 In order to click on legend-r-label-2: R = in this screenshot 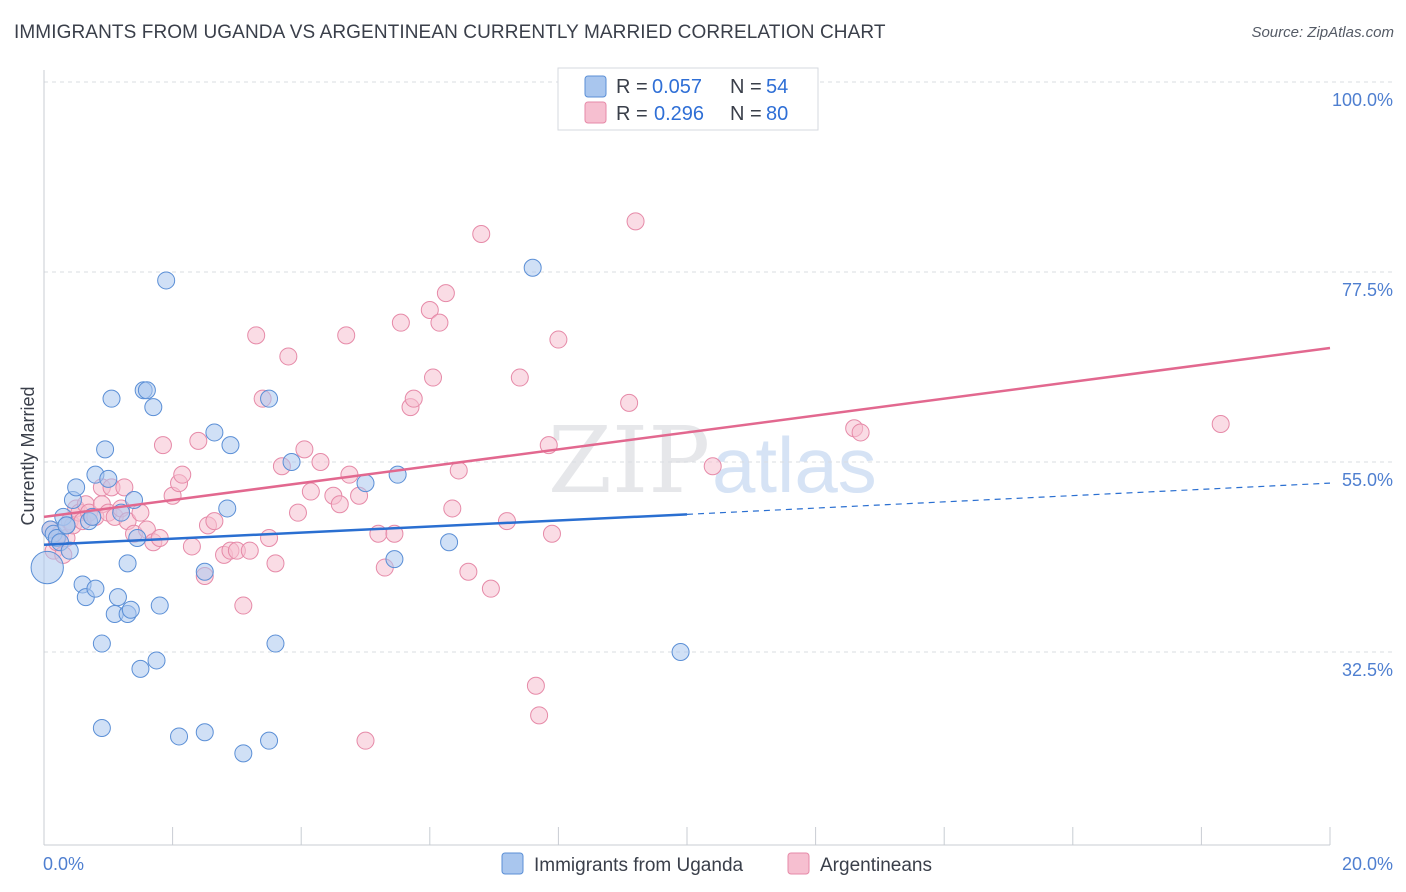, I will do `click(632, 114)`.